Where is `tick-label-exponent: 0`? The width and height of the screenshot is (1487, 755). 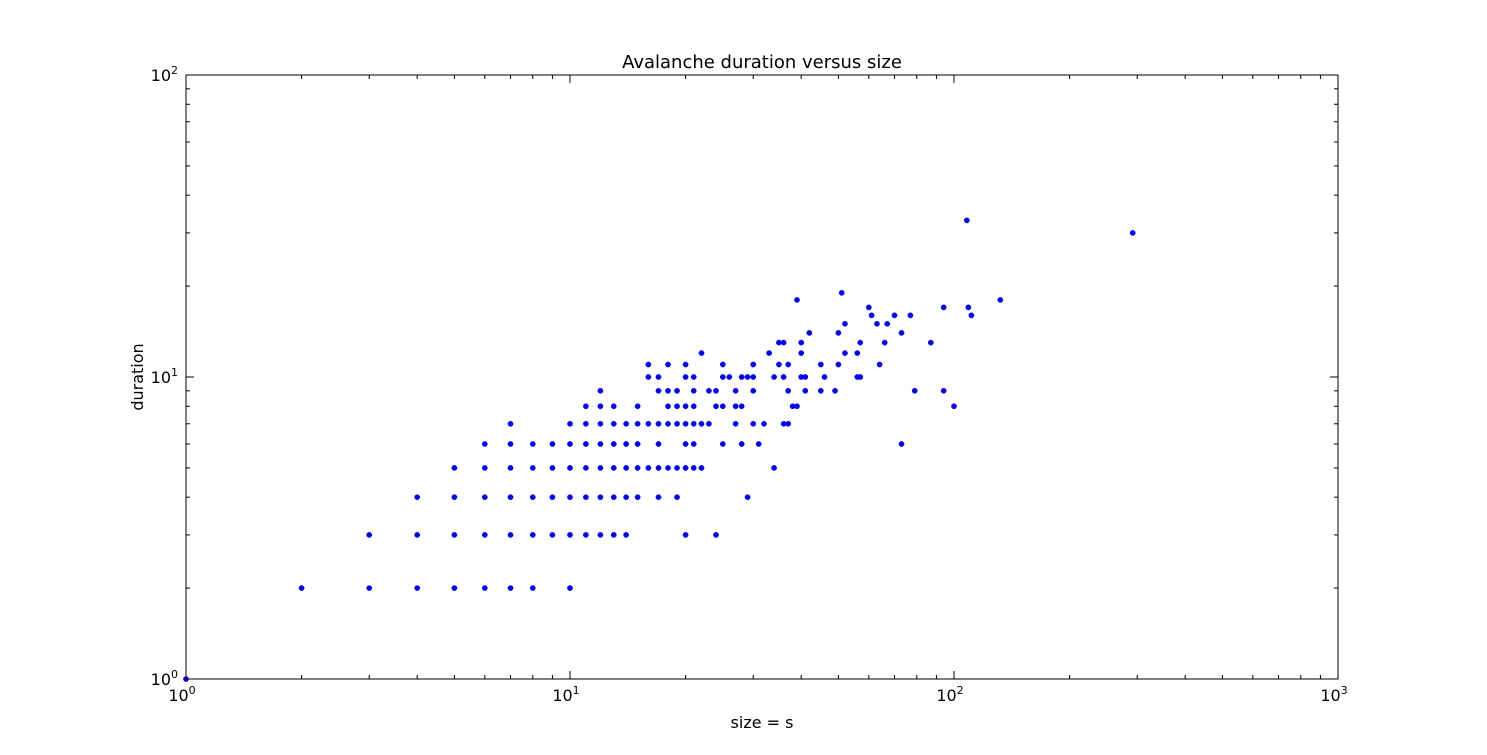
tick-label-exponent: 0 is located at coordinates (174, 674).